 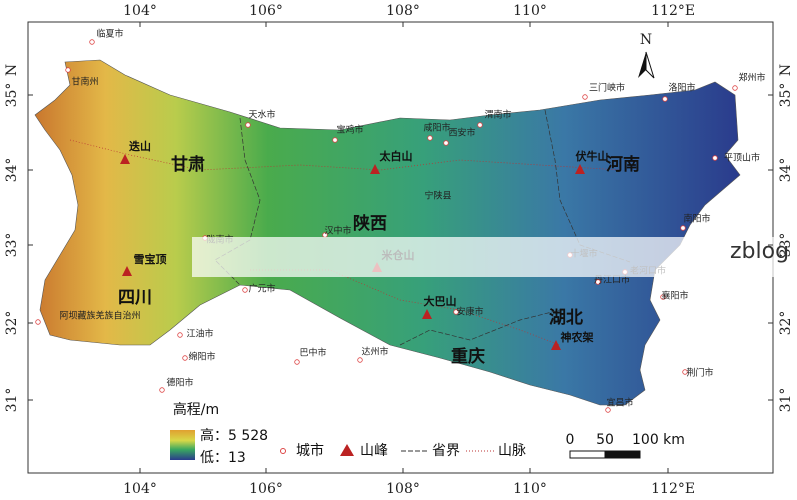 What do you see at coordinates (266, 11) in the screenshot?
I see `lon-label: 106°` at bounding box center [266, 11].